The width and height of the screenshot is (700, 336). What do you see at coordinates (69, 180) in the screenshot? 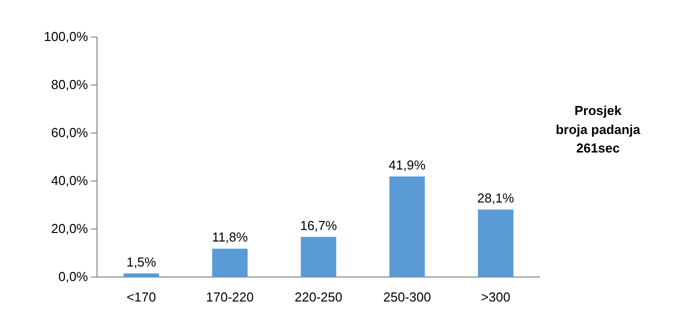
I see `y-tick-label: 40,0%` at bounding box center [69, 180].